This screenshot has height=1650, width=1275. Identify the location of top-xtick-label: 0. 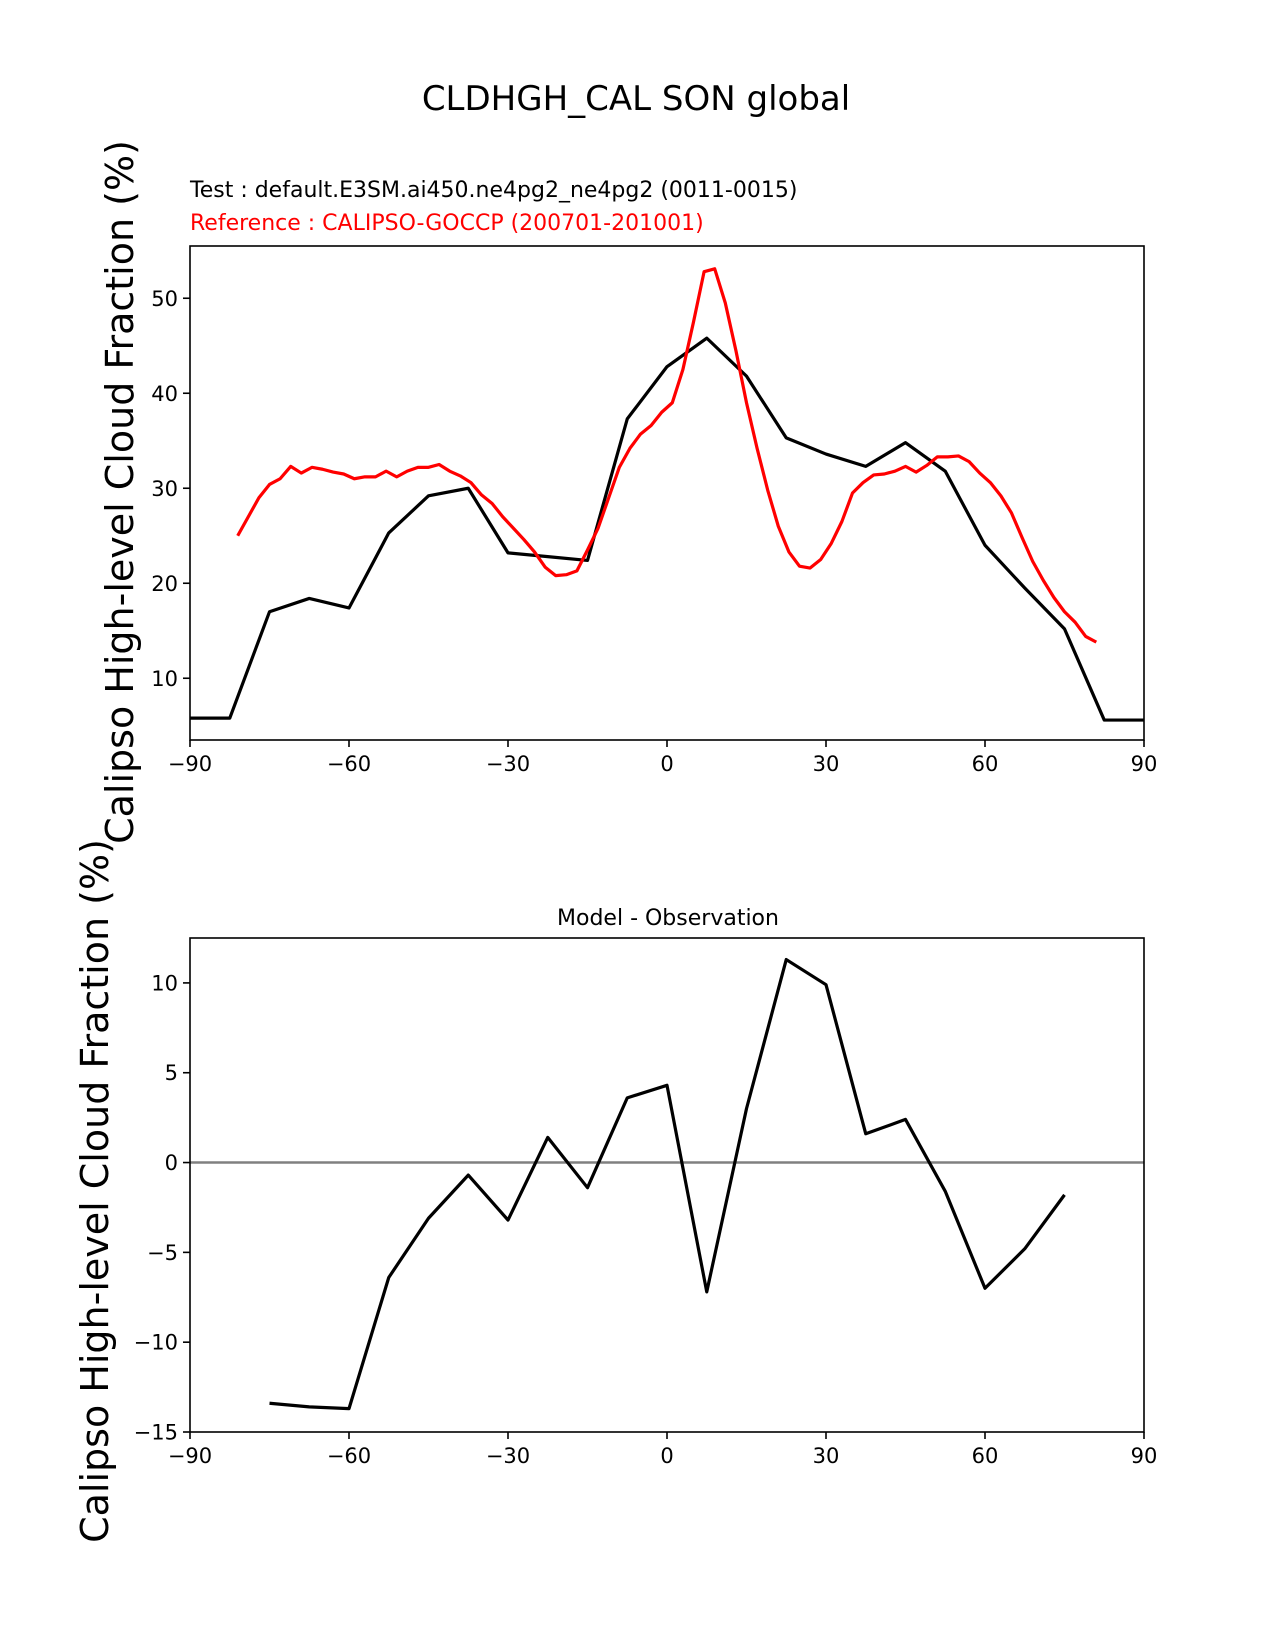
(666, 764).